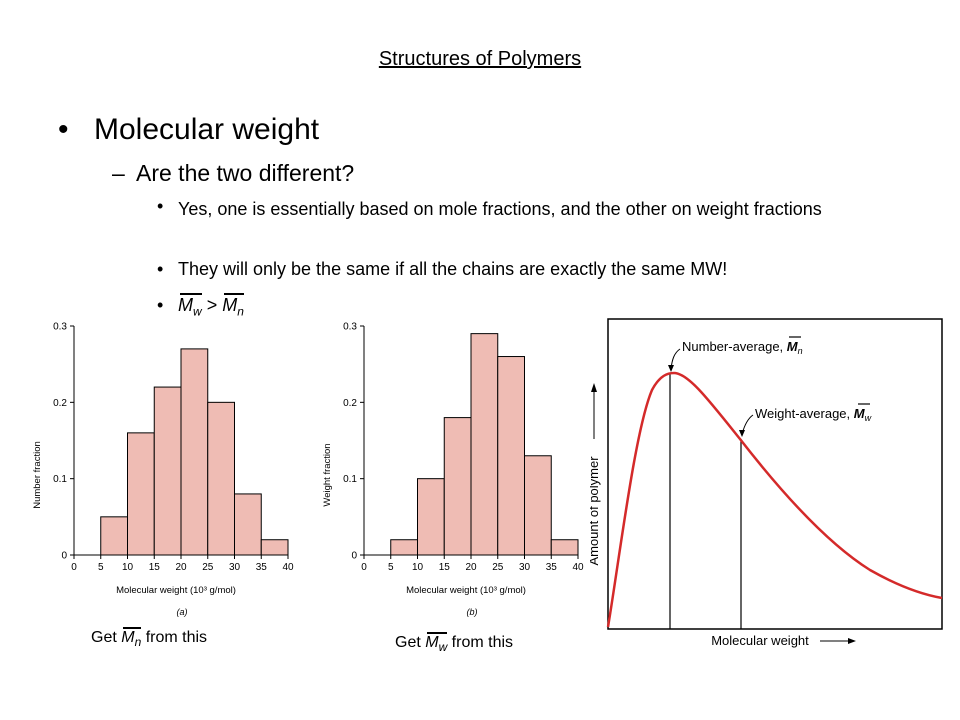 This screenshot has height=720, width=960. I want to click on bullet-inequality: Mw > Mn, so click(211, 306).